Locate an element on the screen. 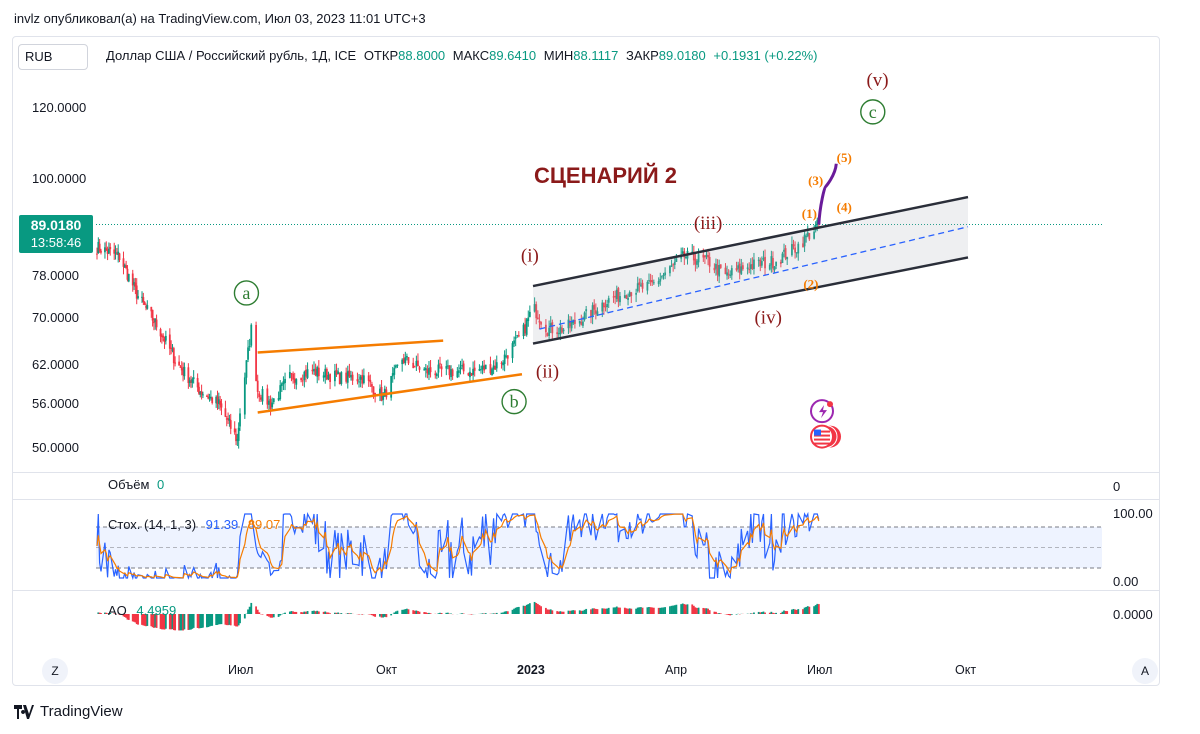  wave-label-i: (i) is located at coordinates (530, 255).